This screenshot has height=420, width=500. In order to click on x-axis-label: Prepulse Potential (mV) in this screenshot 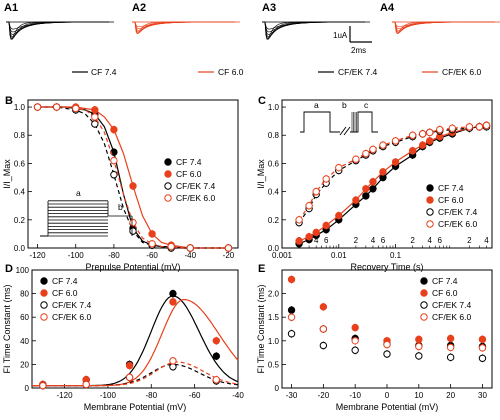, I will do `click(132, 267)`.